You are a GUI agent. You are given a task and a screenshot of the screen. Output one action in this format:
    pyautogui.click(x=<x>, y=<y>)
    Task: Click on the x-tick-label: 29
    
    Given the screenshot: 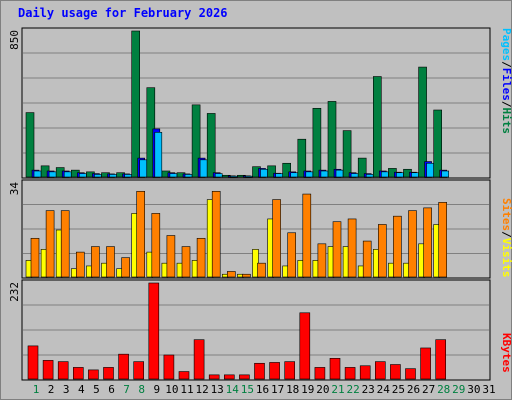 What is the action you would take?
    pyautogui.click(x=458, y=389)
    